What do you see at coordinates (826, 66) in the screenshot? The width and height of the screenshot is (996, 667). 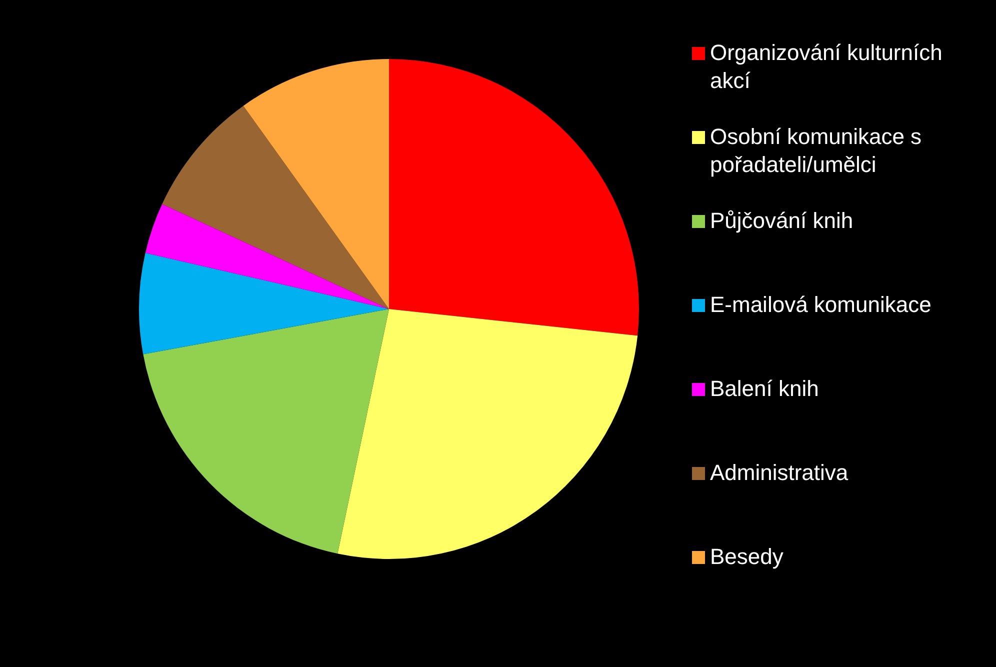 I see `legend-label: Organizování kulturních akcí` at bounding box center [826, 66].